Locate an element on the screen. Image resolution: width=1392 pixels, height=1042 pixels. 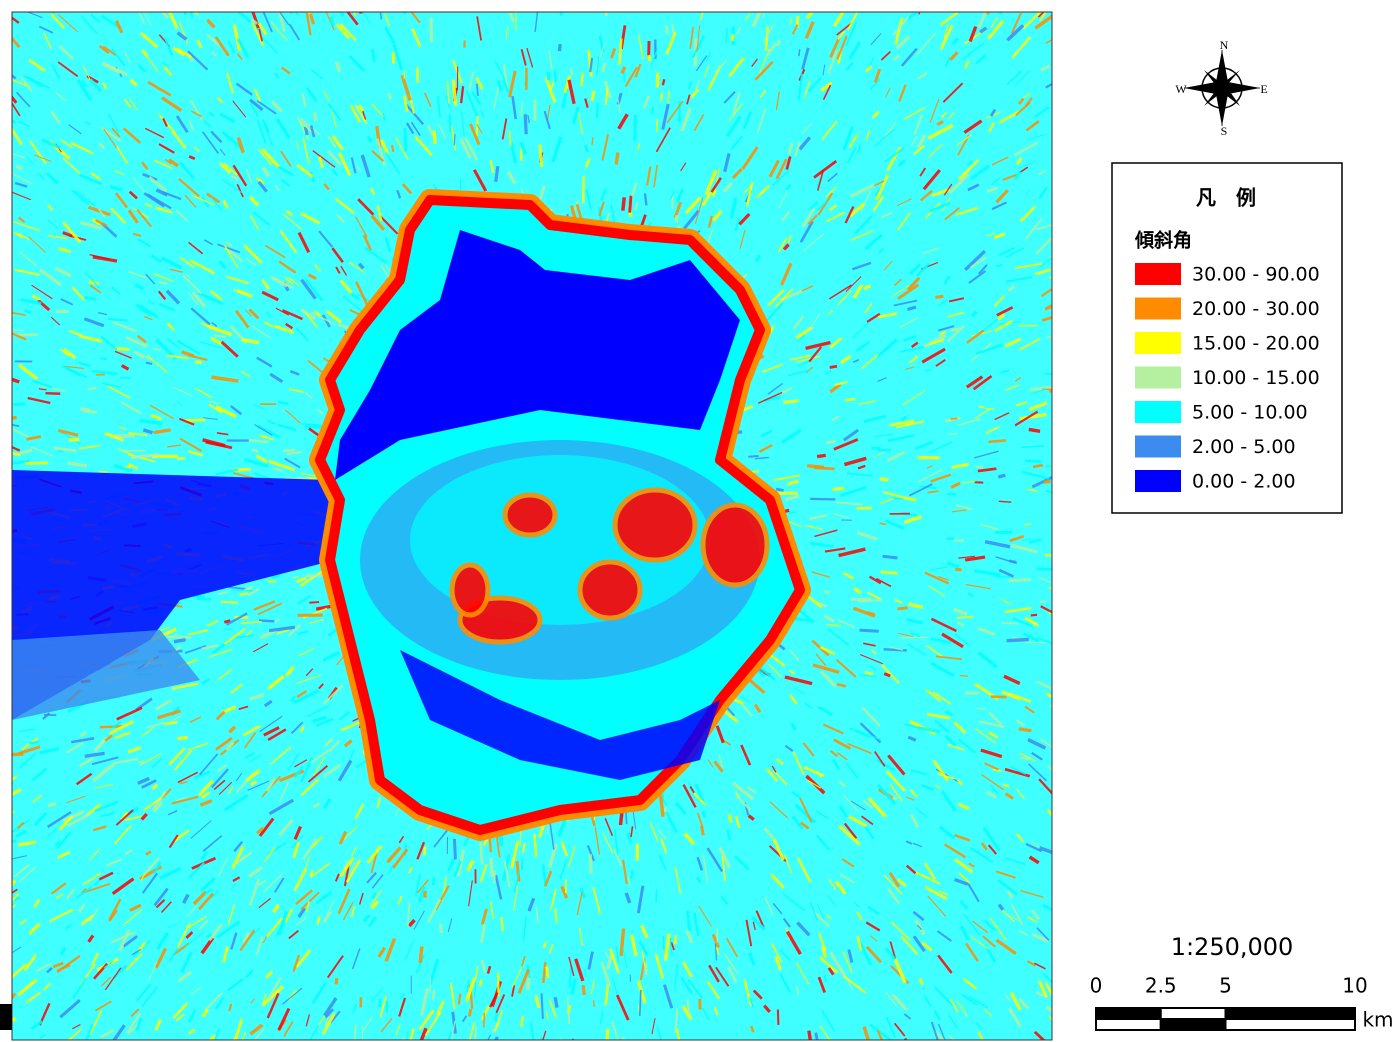
legend-label: 2.00 - 5.00 is located at coordinates (1244, 447).